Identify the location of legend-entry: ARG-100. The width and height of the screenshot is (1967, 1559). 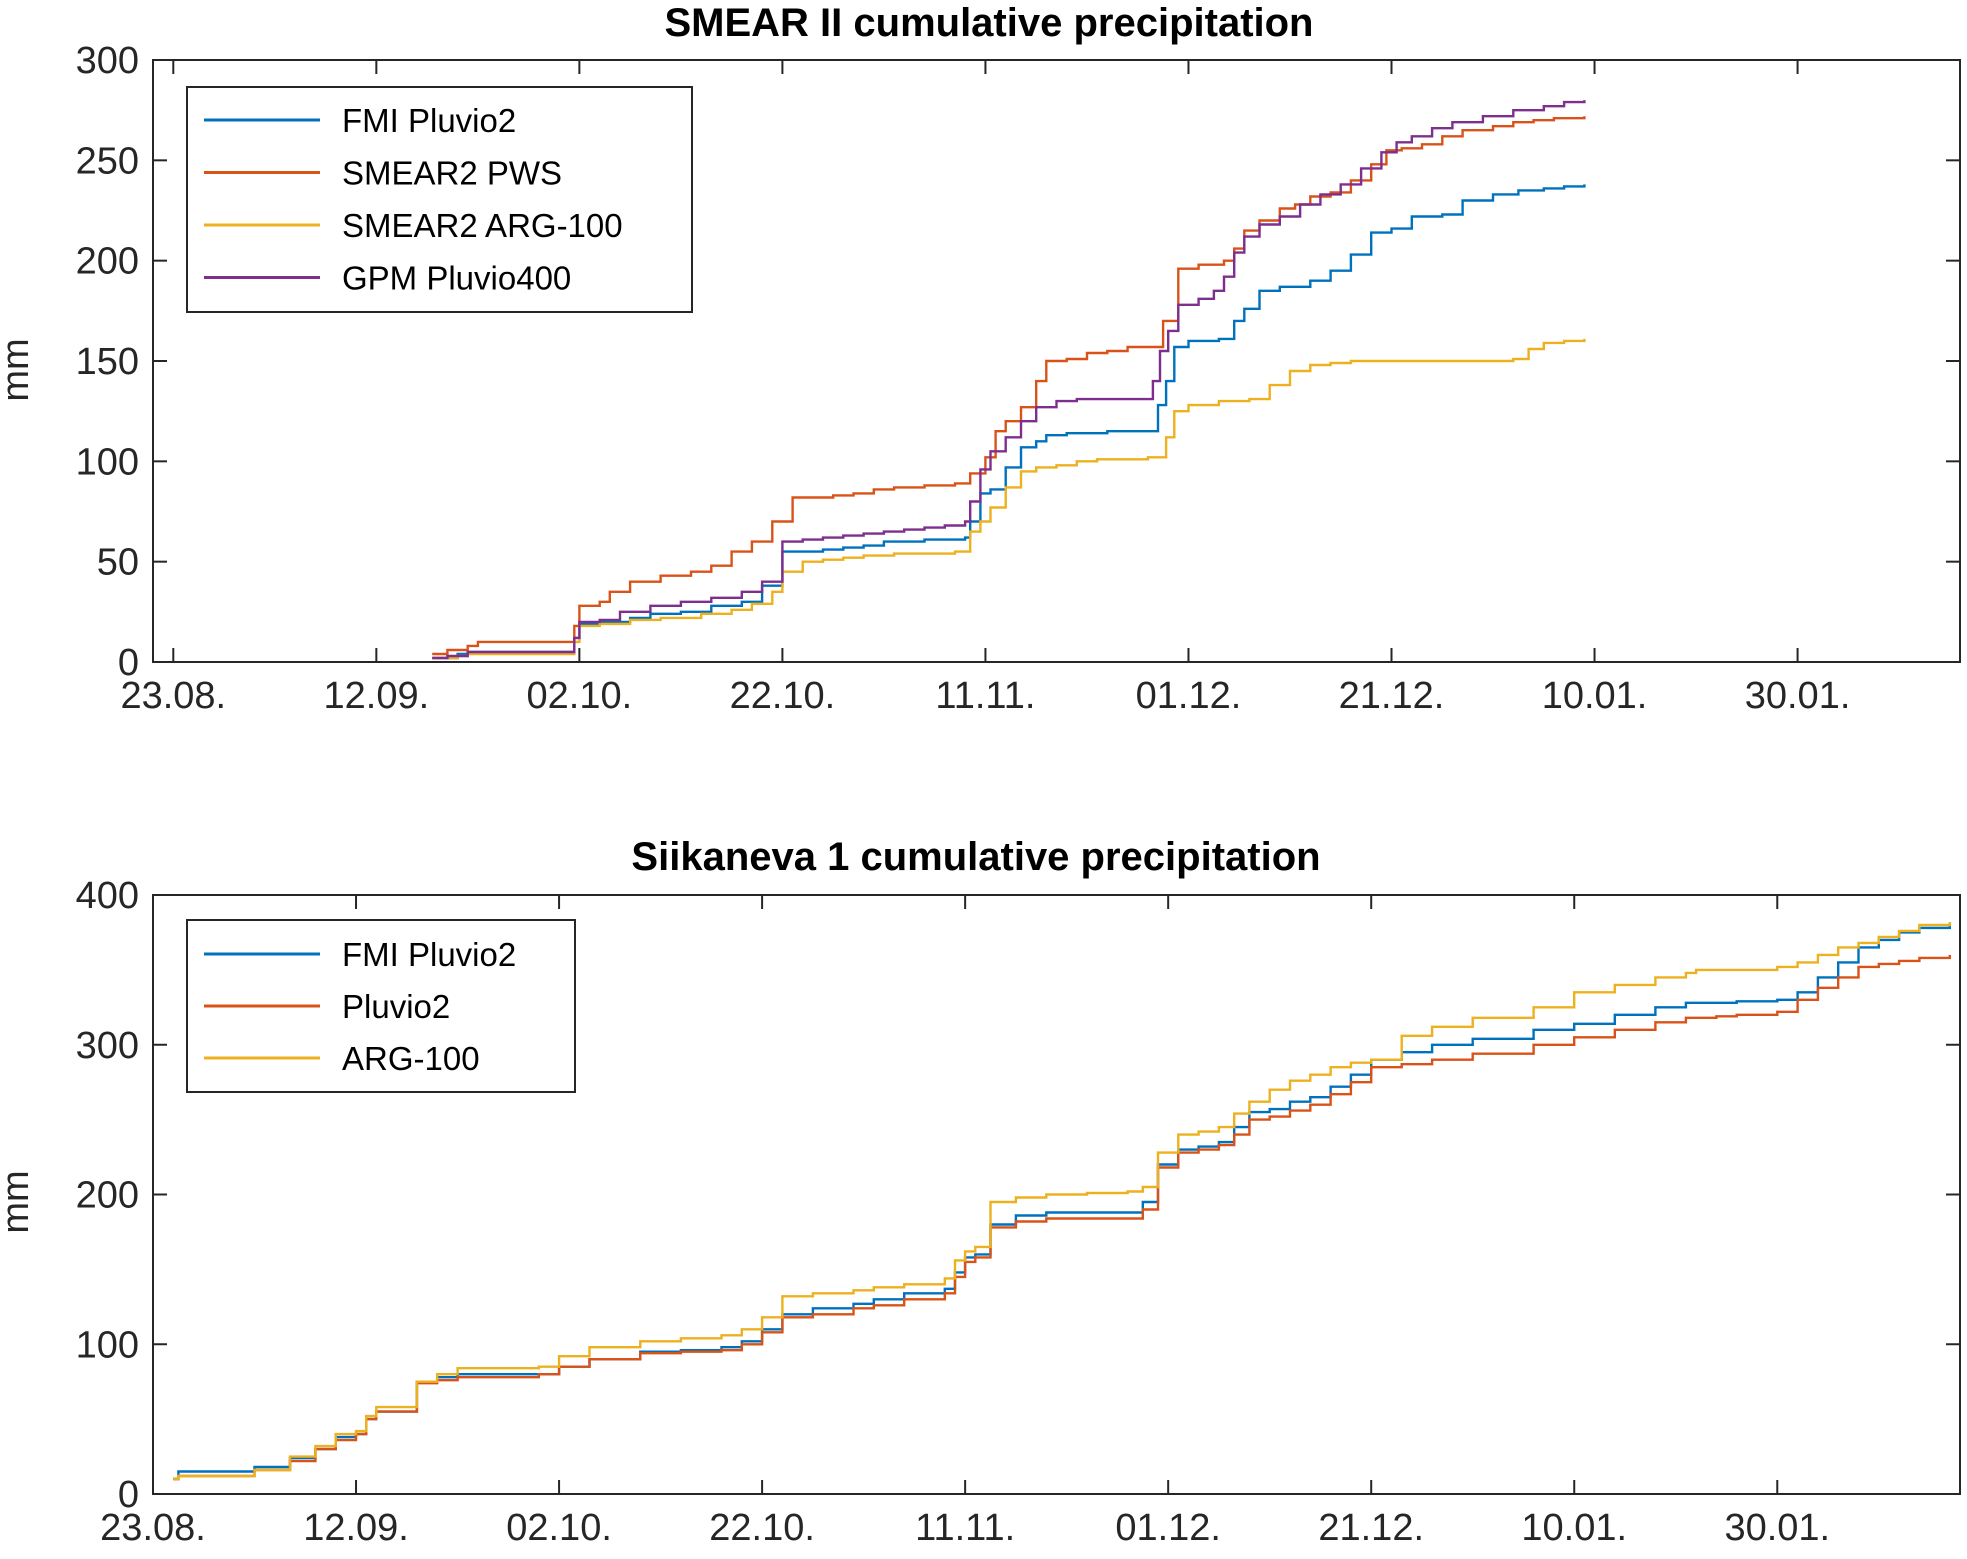
(411, 1058).